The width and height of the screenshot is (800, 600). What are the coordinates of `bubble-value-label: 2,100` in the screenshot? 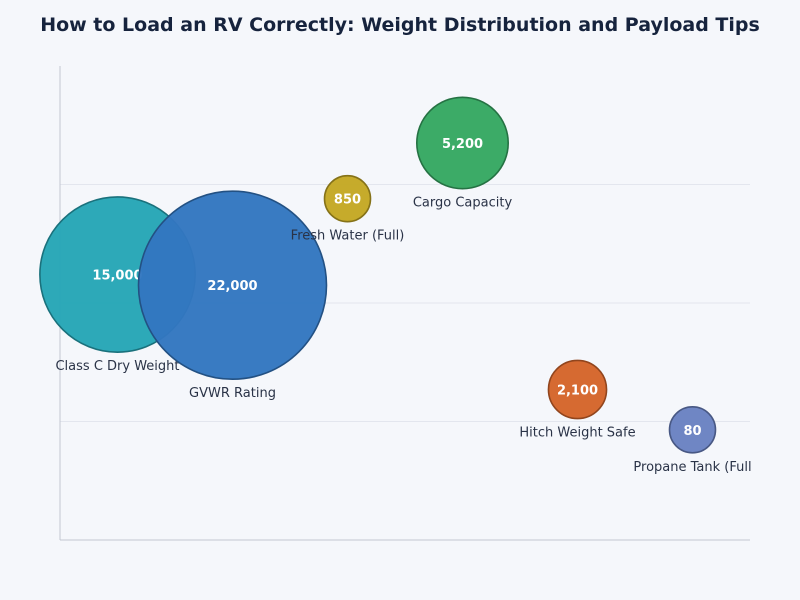 It's located at (577, 391).